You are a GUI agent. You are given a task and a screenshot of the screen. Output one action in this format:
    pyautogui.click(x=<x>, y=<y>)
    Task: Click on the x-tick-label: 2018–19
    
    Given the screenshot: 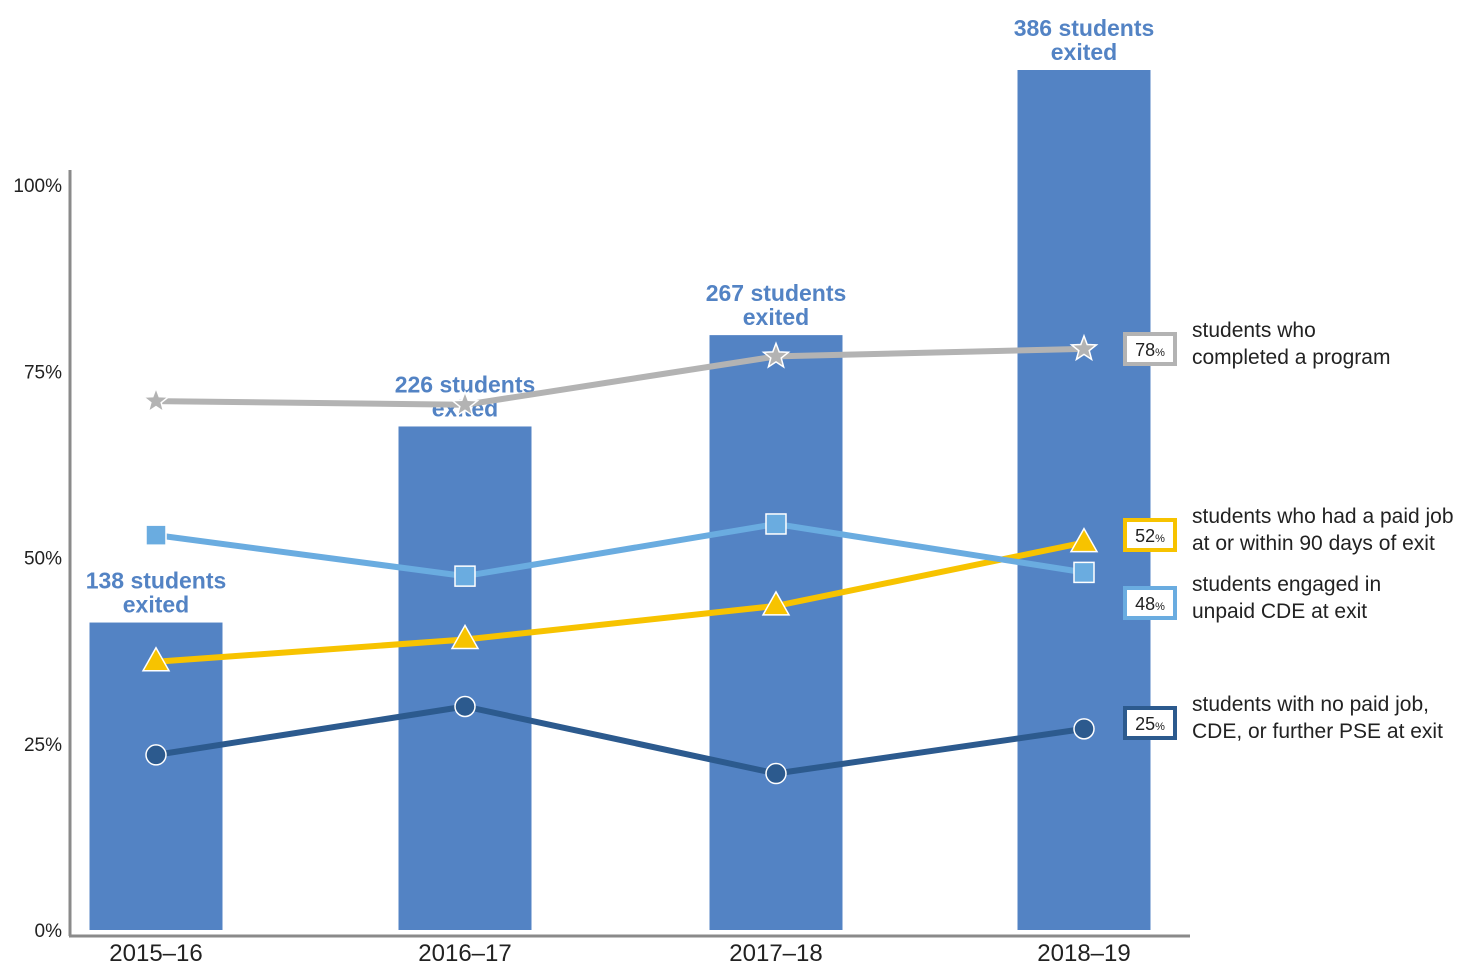 What is the action you would take?
    pyautogui.click(x=1083, y=953)
    